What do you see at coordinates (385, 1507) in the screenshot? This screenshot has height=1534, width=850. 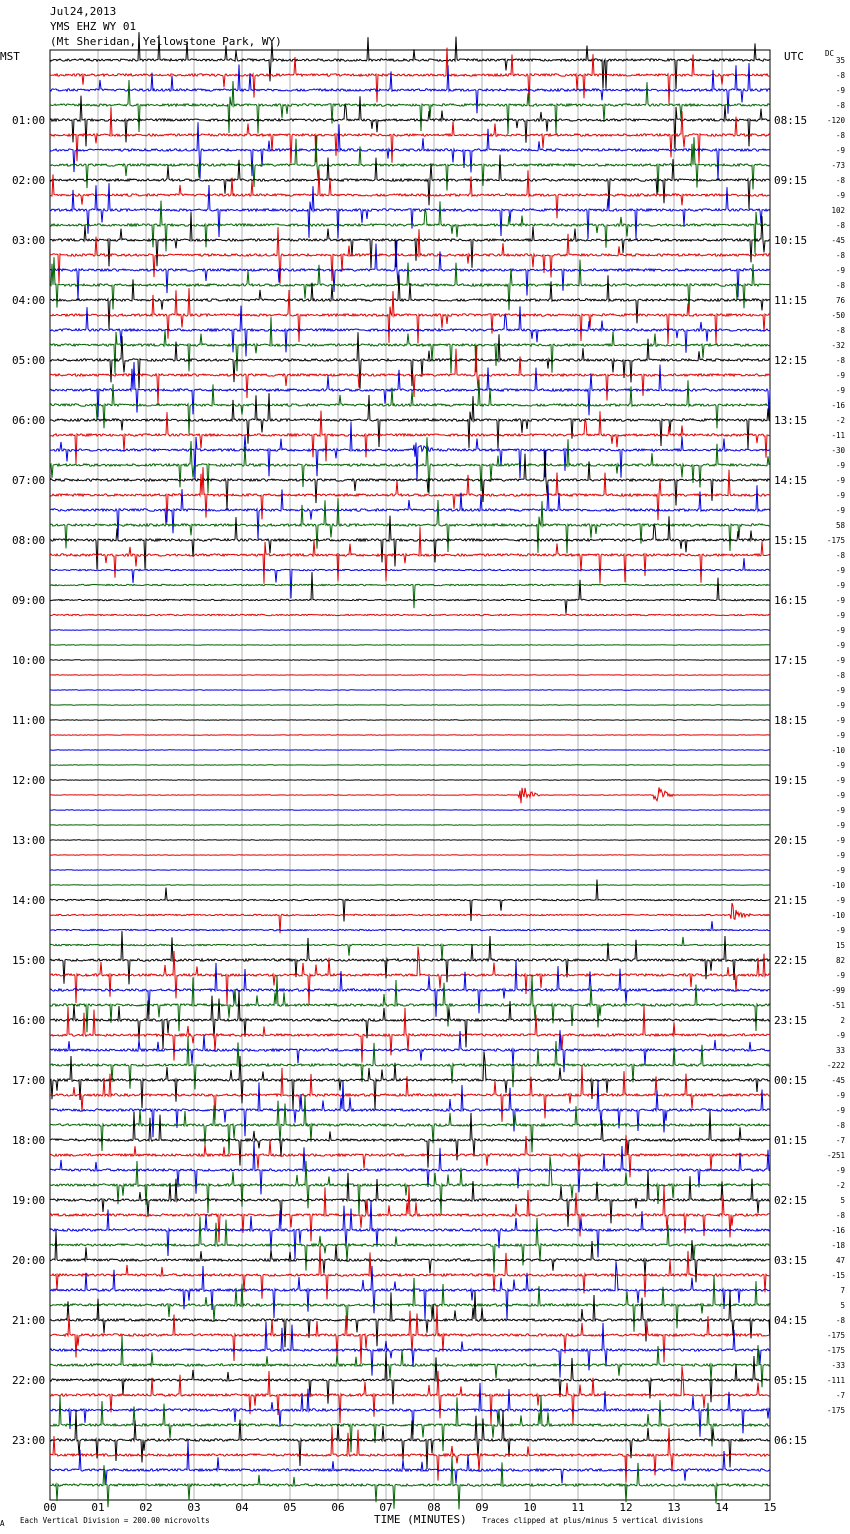 I see `x-tick-07: 07` at bounding box center [385, 1507].